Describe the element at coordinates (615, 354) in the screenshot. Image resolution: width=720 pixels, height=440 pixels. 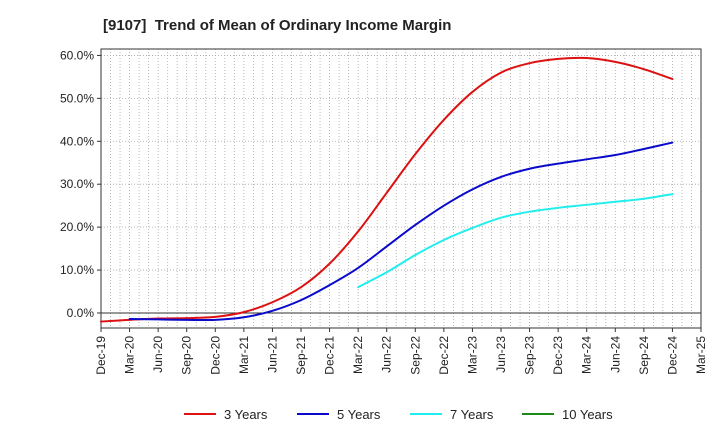
I see `x-tick-label: Jun-24` at that location.